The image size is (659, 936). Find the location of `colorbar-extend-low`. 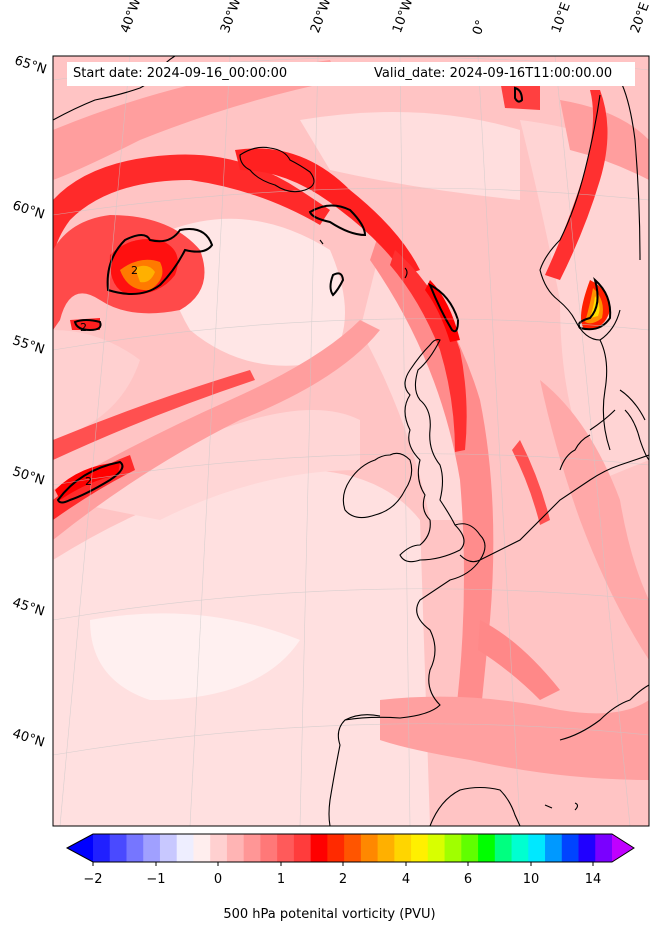

colorbar-extend-low is located at coordinates (80, 848).